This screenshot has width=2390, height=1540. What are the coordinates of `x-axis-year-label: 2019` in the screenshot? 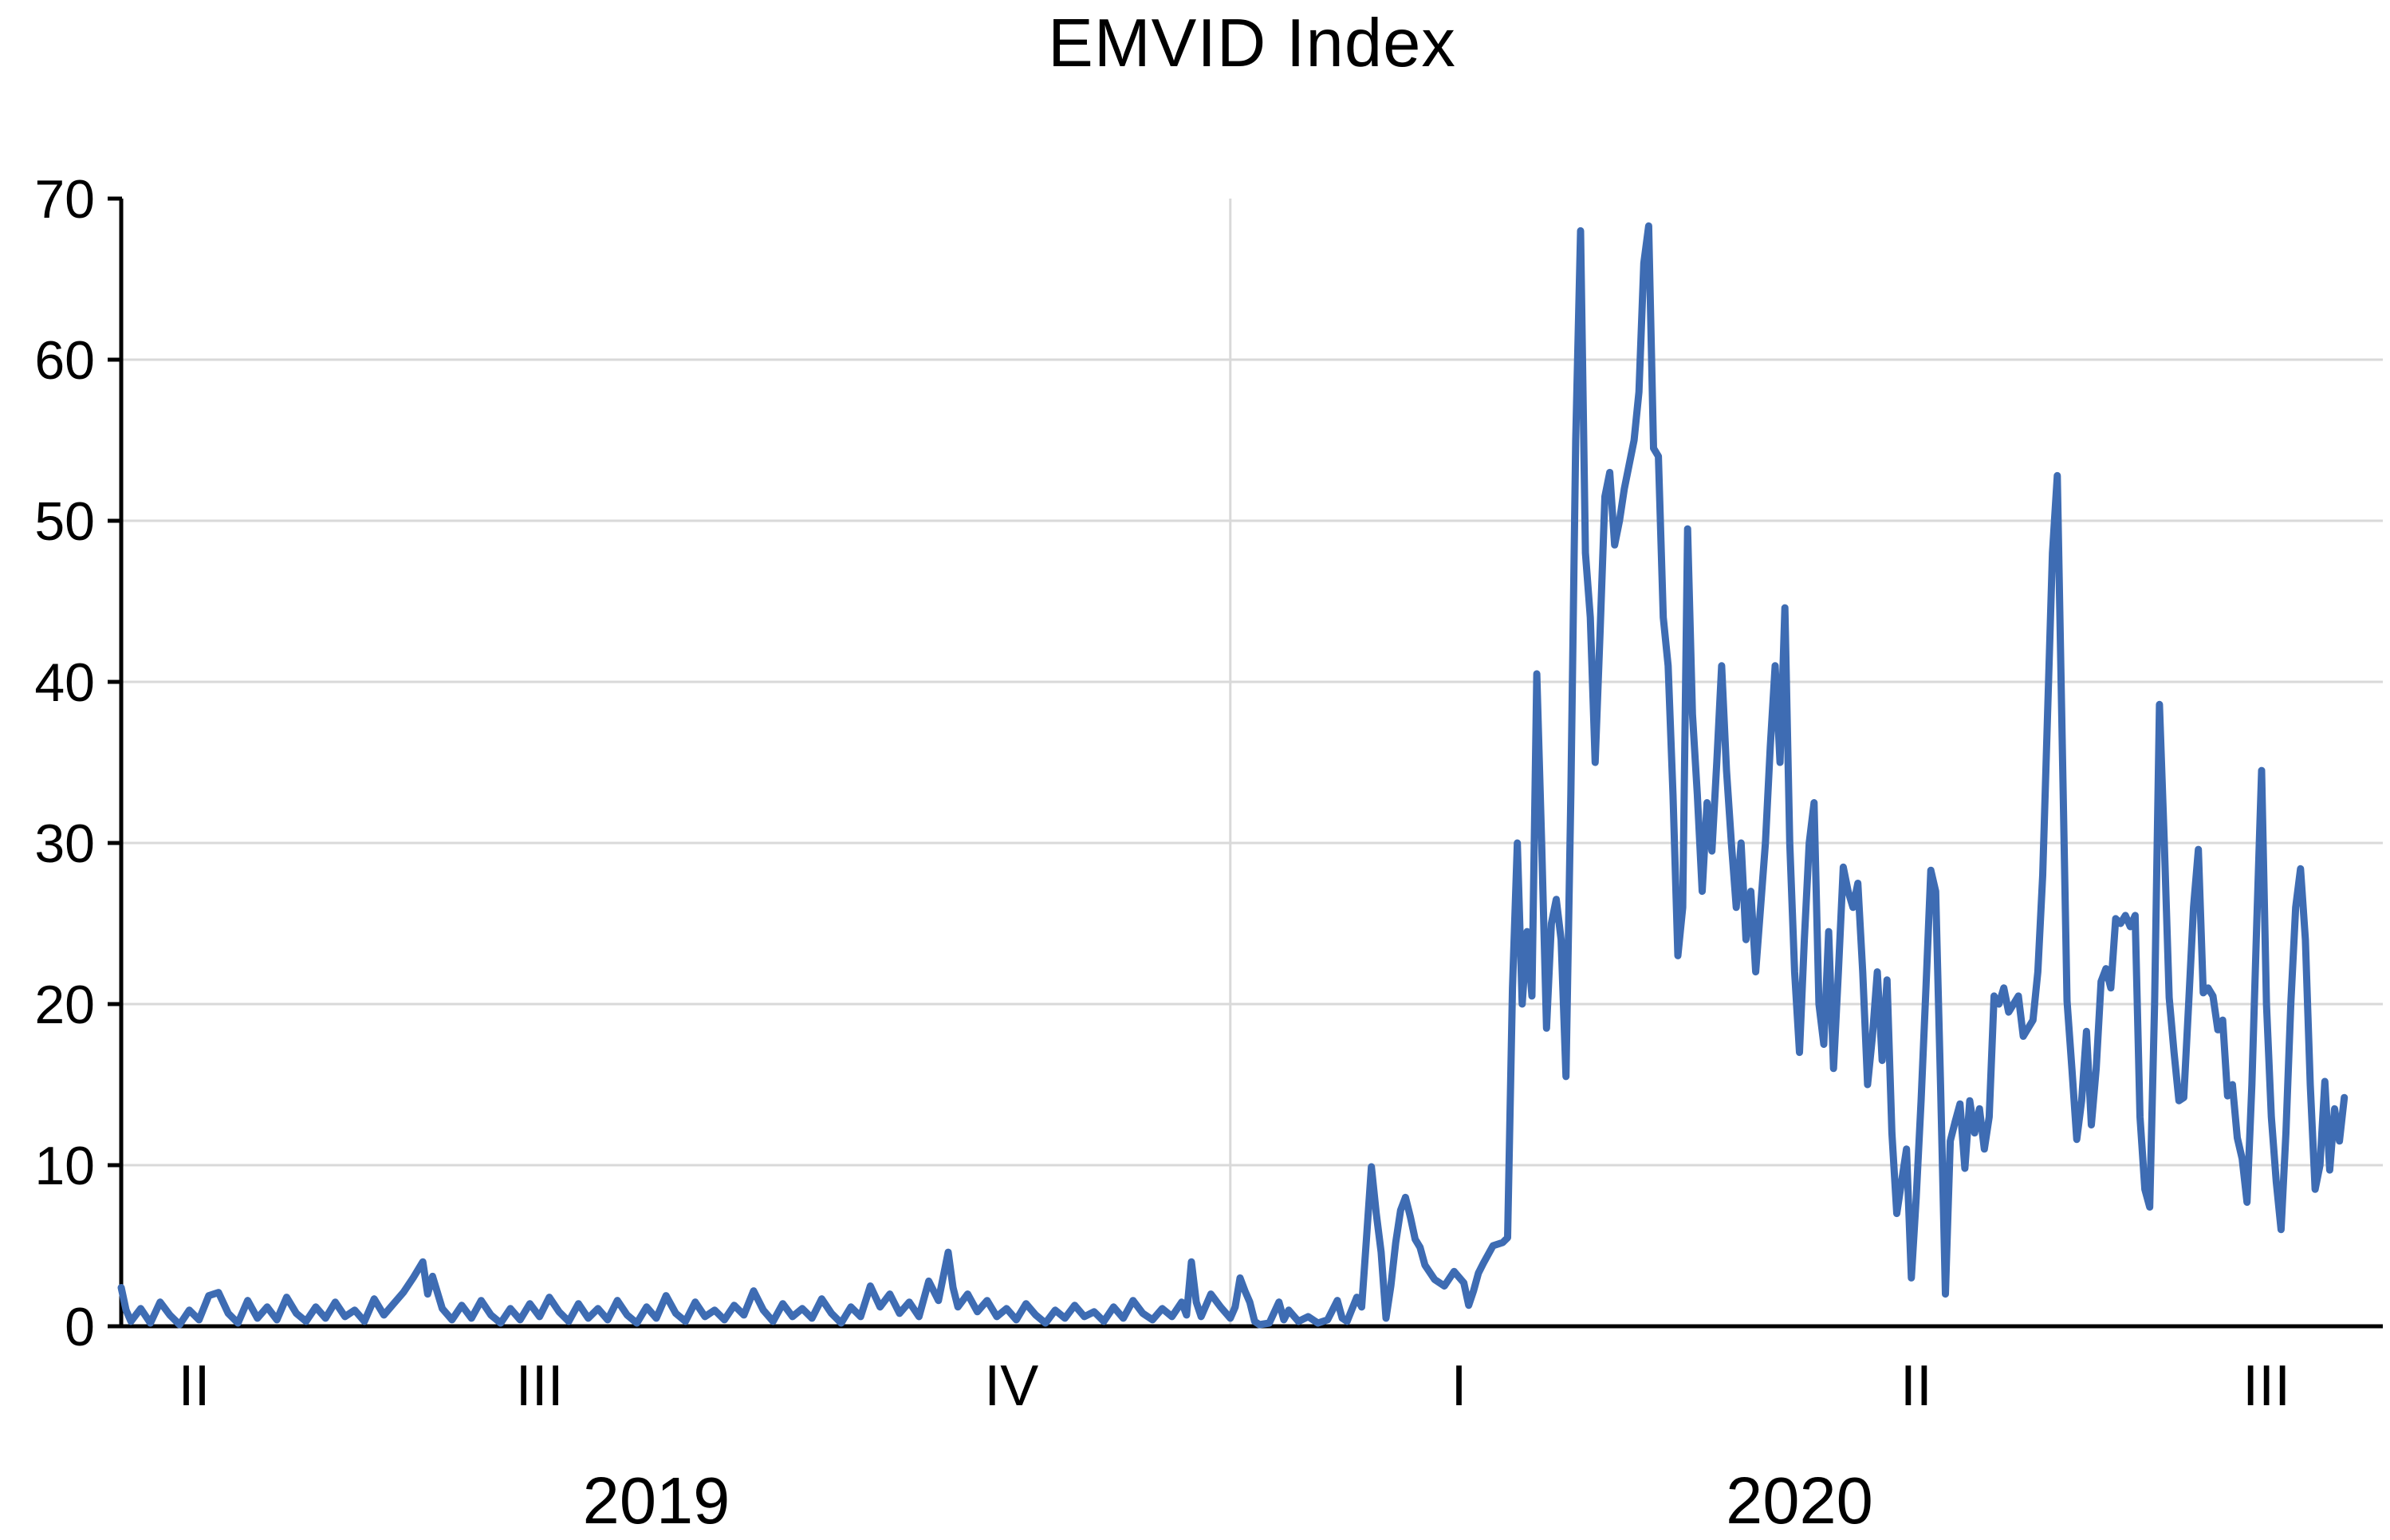 It's located at (657, 1500).